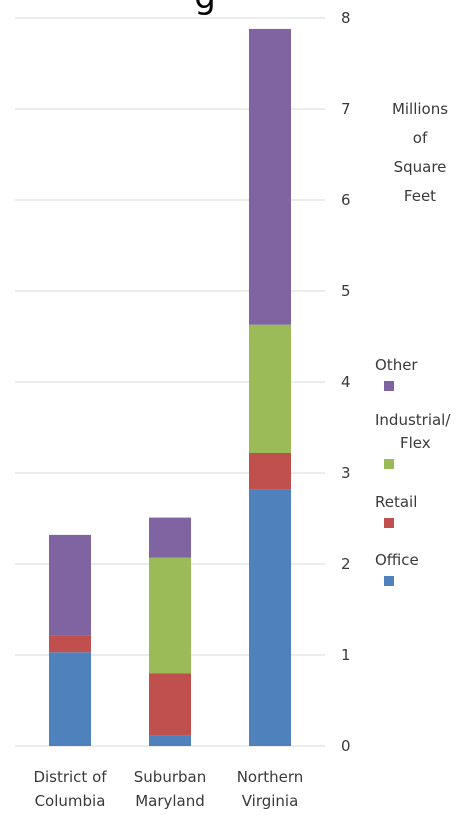 Image resolution: width=471 pixels, height=818 pixels. What do you see at coordinates (346, 200) in the screenshot?
I see `y-tick-label-6: 6` at bounding box center [346, 200].